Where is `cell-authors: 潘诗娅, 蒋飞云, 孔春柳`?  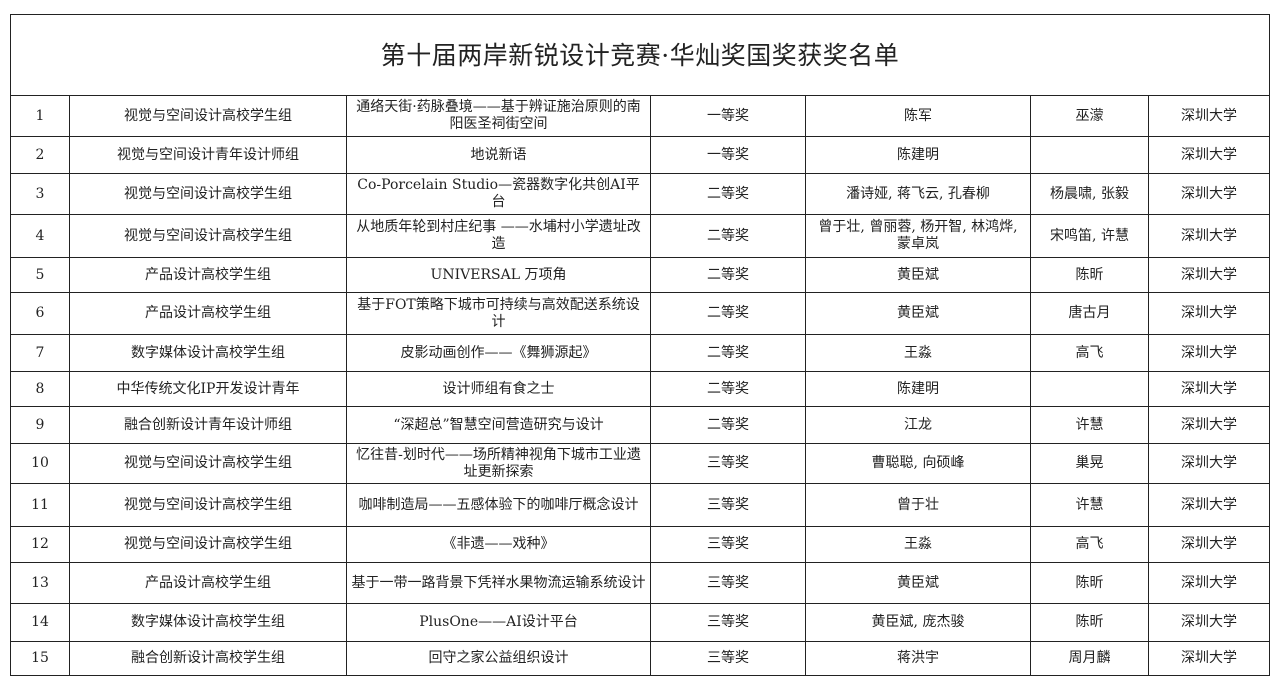 cell-authors: 潘诗娅, 蒋飞云, 孔春柳 is located at coordinates (918, 194).